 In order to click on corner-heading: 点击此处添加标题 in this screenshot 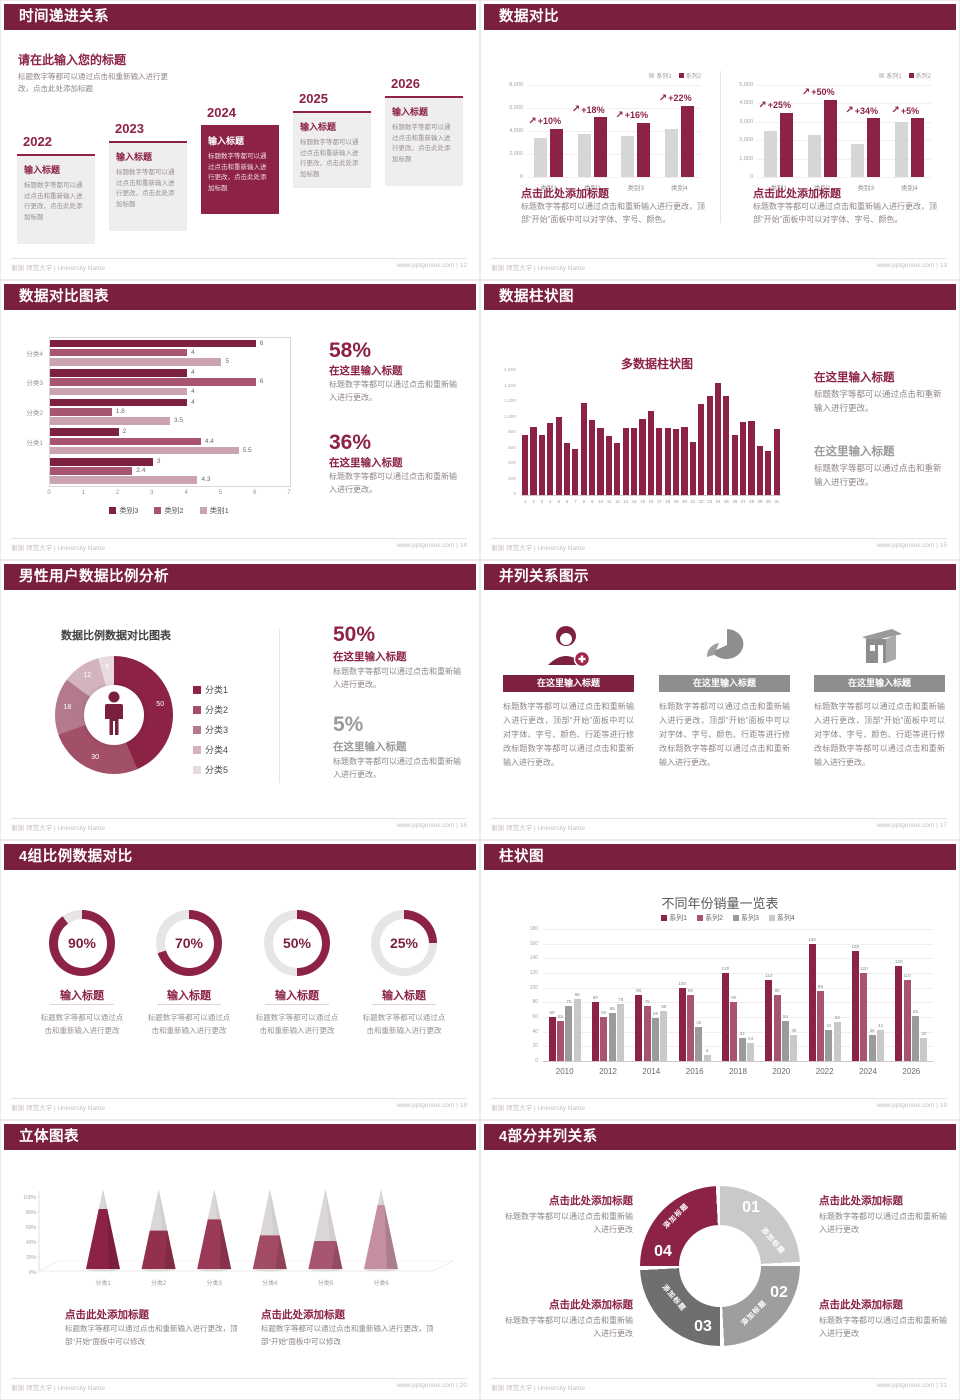, I will do `click(861, 1201)`.